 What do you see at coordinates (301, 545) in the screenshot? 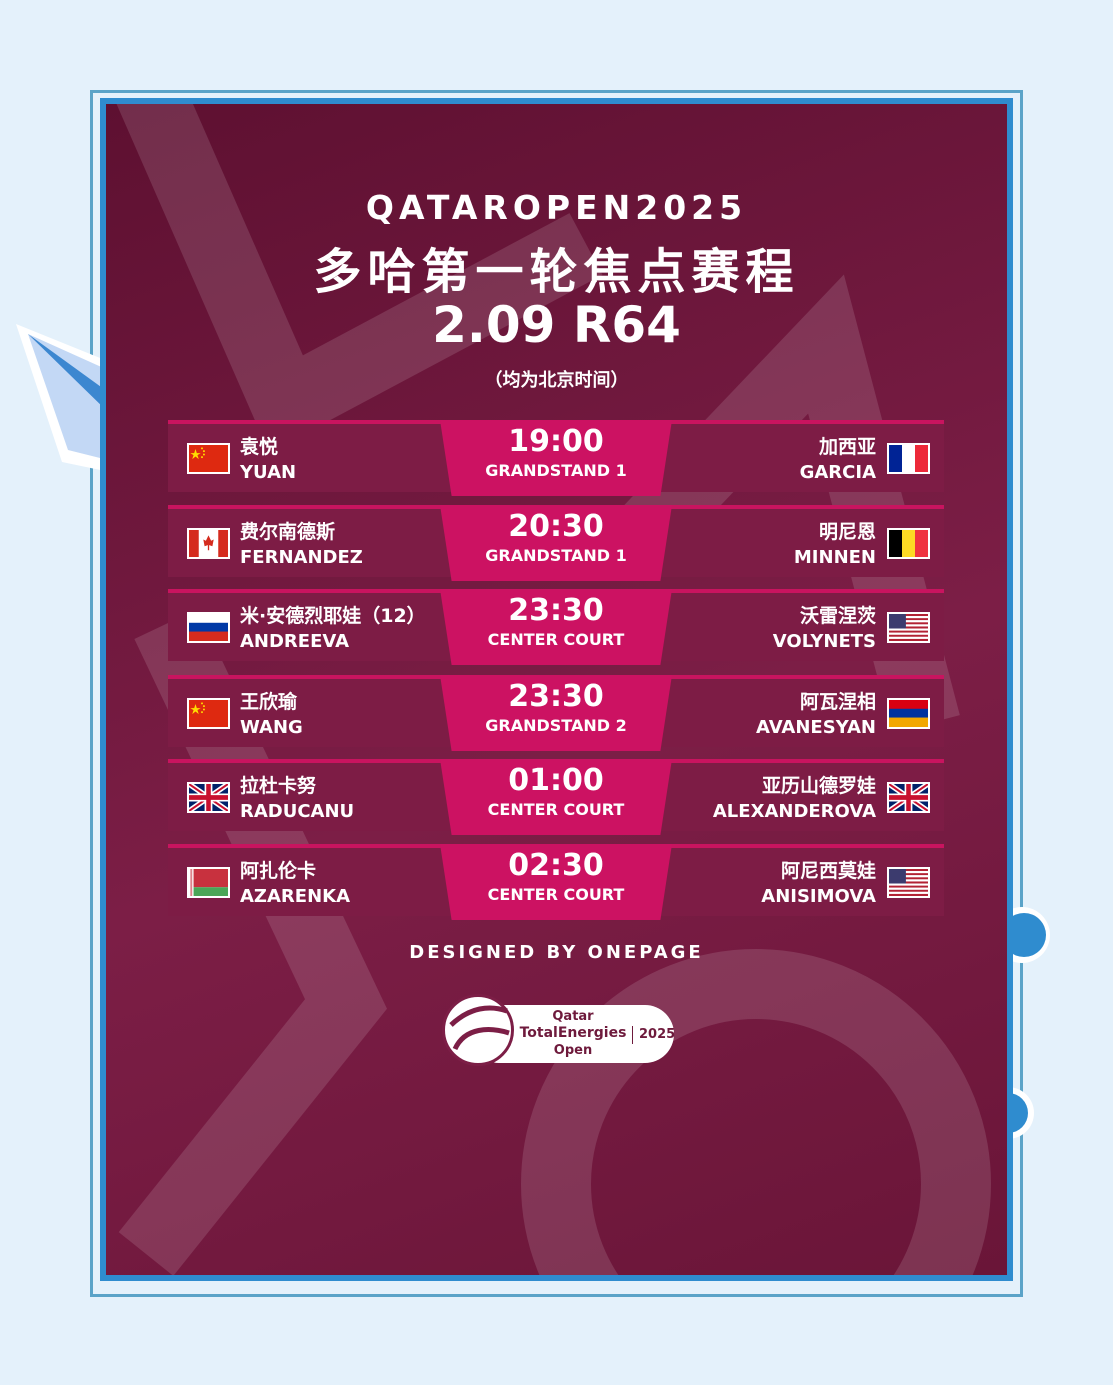
I see `left-player: 费尔南德斯 FERNANDEZ` at bounding box center [301, 545].